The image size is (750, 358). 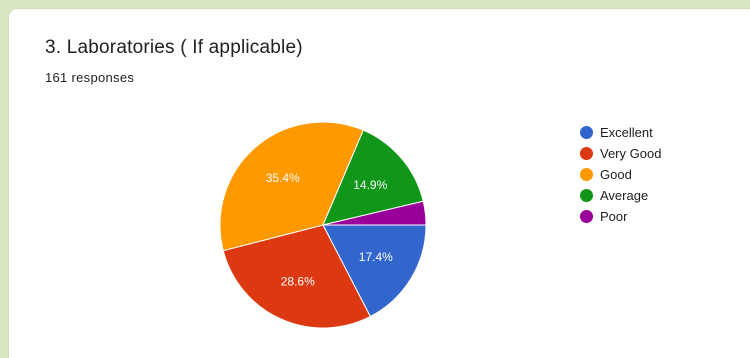 I want to click on pie-slice-good, so click(x=291, y=186).